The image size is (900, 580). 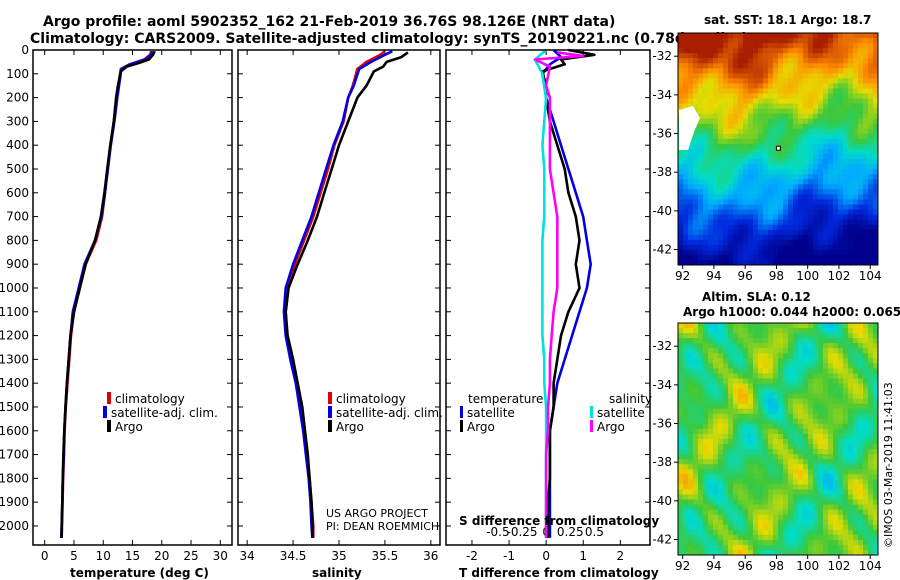 What do you see at coordinates (25, 50) in the screenshot?
I see `y-tick-label: 0` at bounding box center [25, 50].